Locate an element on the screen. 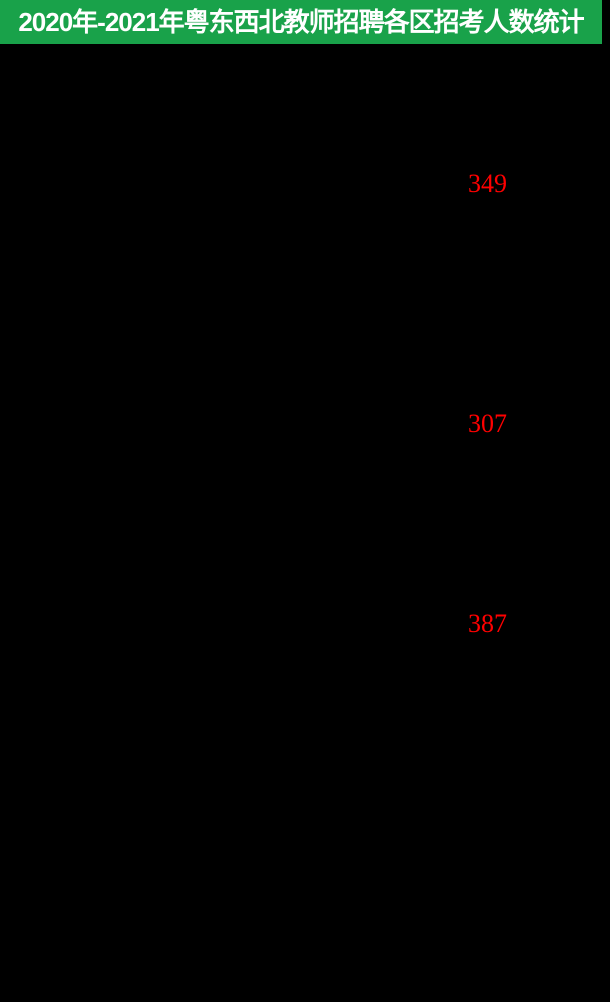  data-value-label: 349 is located at coordinates (487, 183).